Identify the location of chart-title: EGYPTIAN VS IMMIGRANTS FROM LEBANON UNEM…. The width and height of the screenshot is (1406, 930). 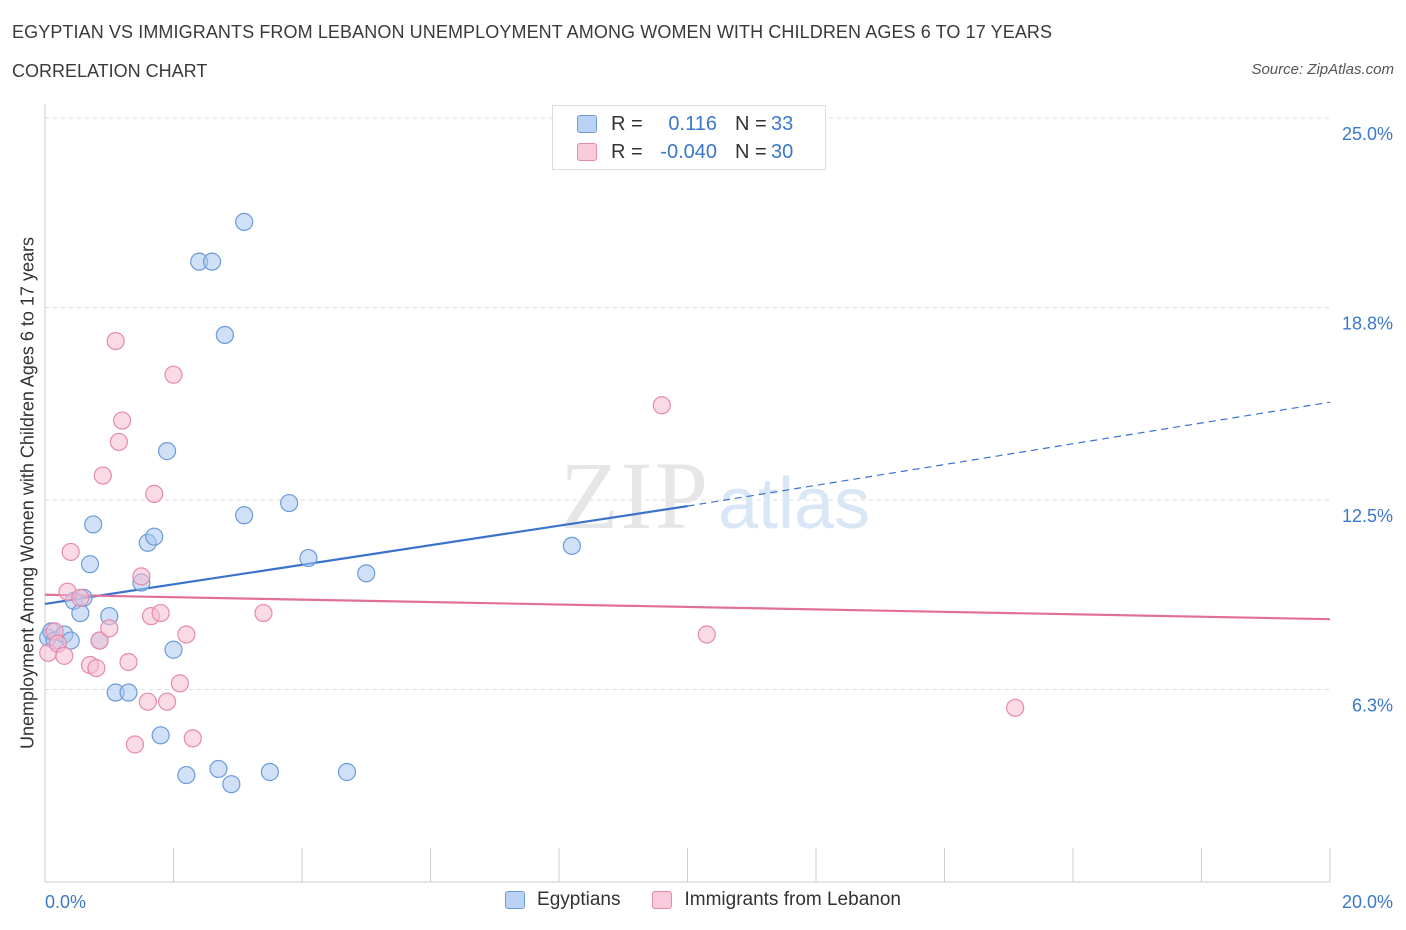
(532, 32).